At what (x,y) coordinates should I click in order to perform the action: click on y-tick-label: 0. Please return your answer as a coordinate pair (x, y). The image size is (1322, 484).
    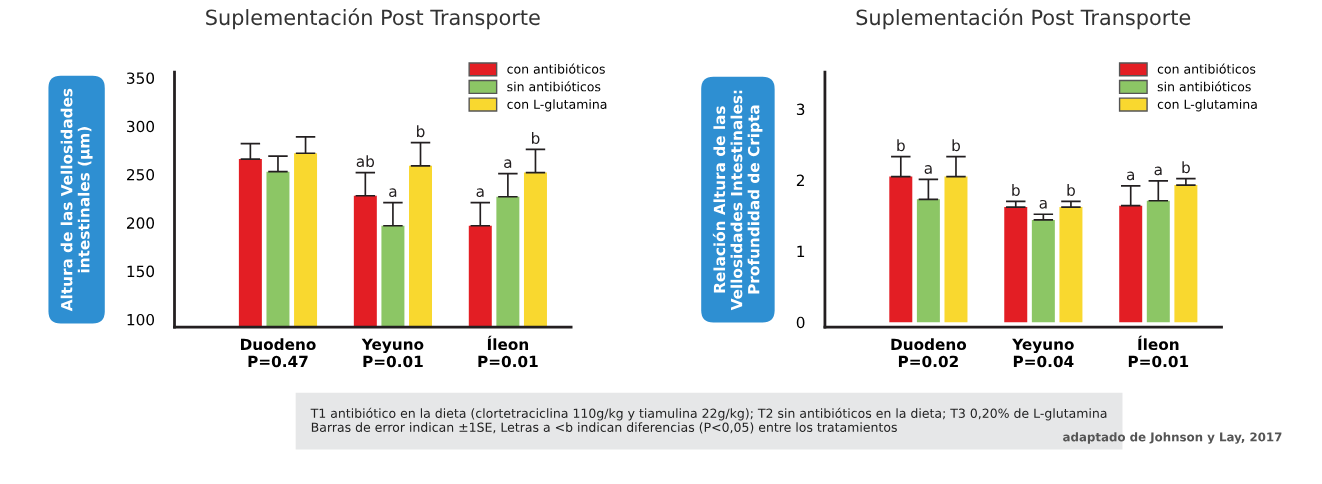
    Looking at the image, I should click on (800, 322).